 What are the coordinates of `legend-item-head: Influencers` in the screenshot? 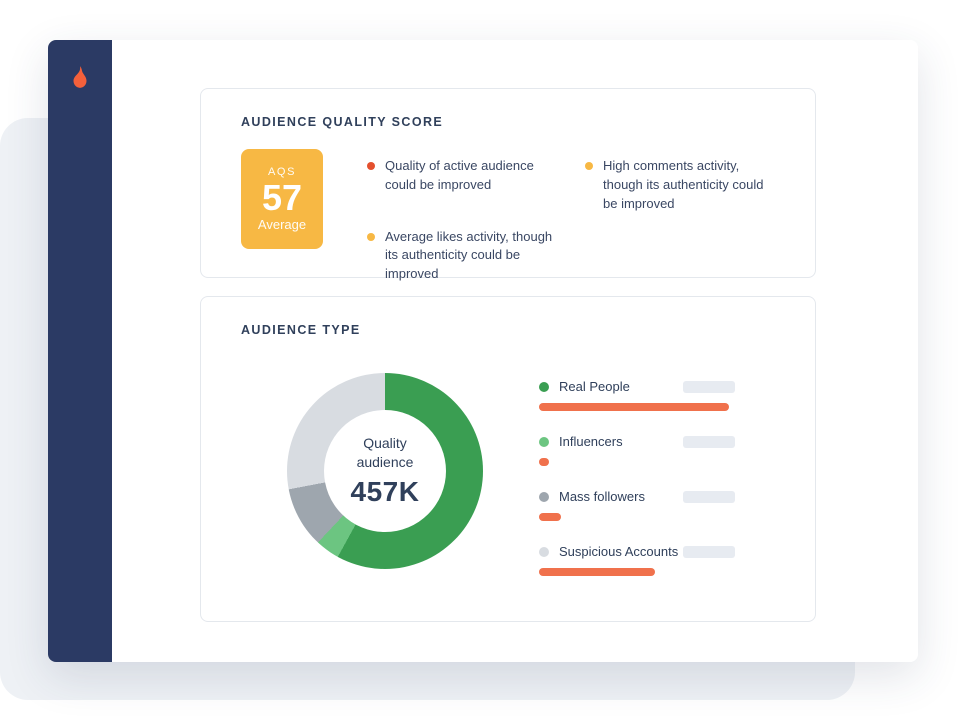 It's located at (637, 441).